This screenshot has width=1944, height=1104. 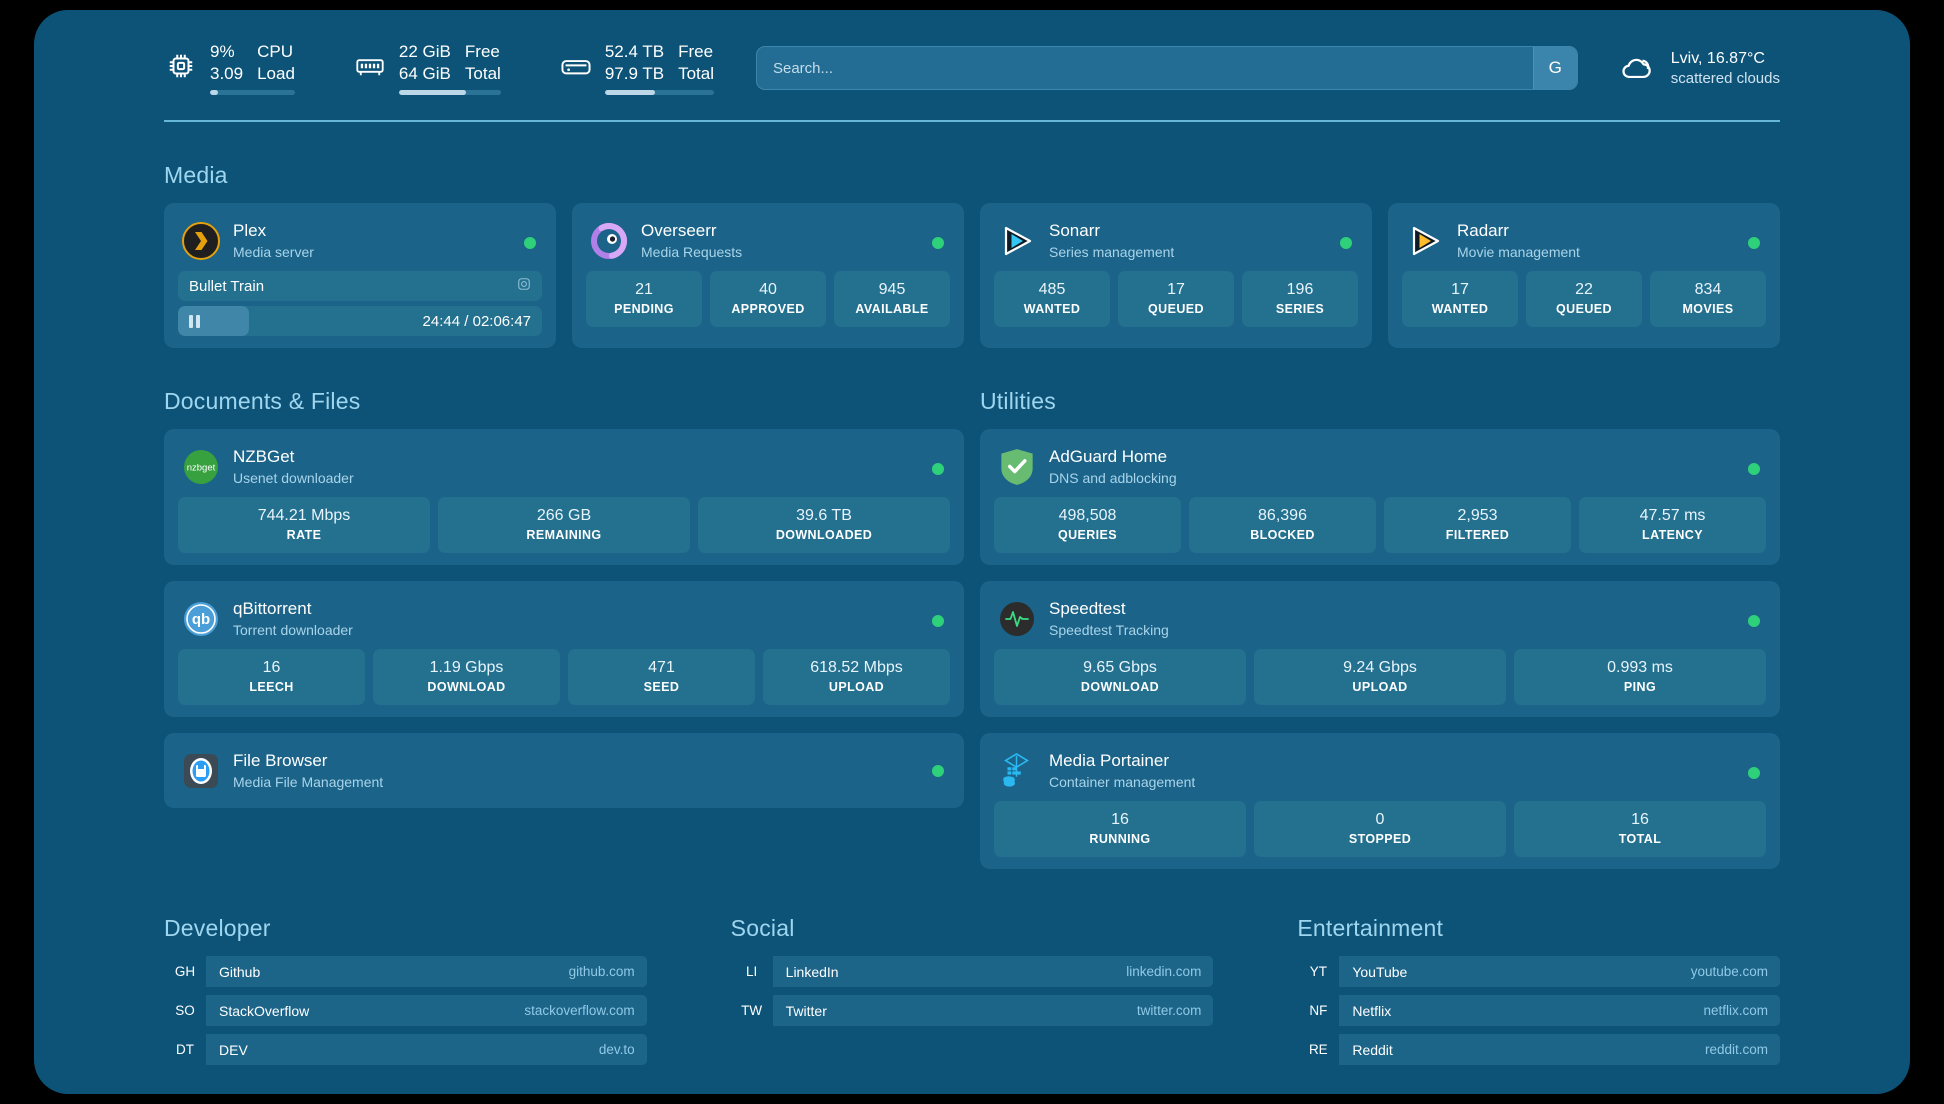 I want to click on service-description: Media server, so click(x=273, y=252).